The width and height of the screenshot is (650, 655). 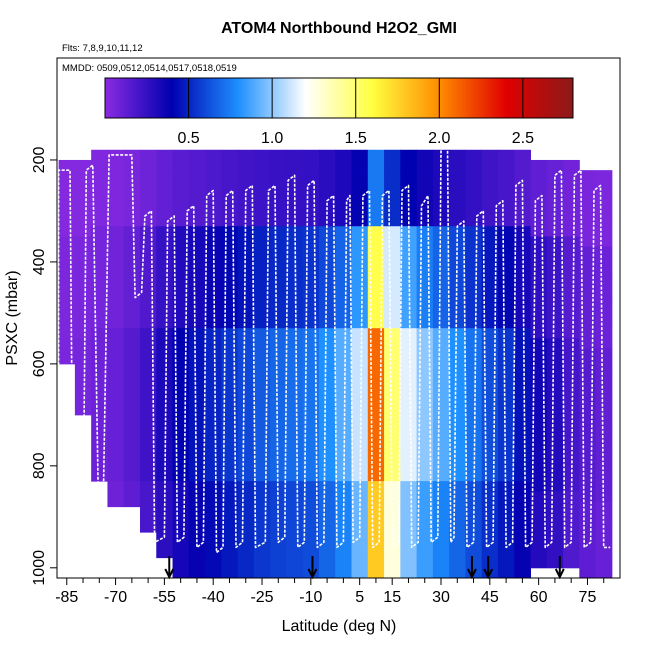 I want to click on x-tick-label: -70, so click(x=115, y=597).